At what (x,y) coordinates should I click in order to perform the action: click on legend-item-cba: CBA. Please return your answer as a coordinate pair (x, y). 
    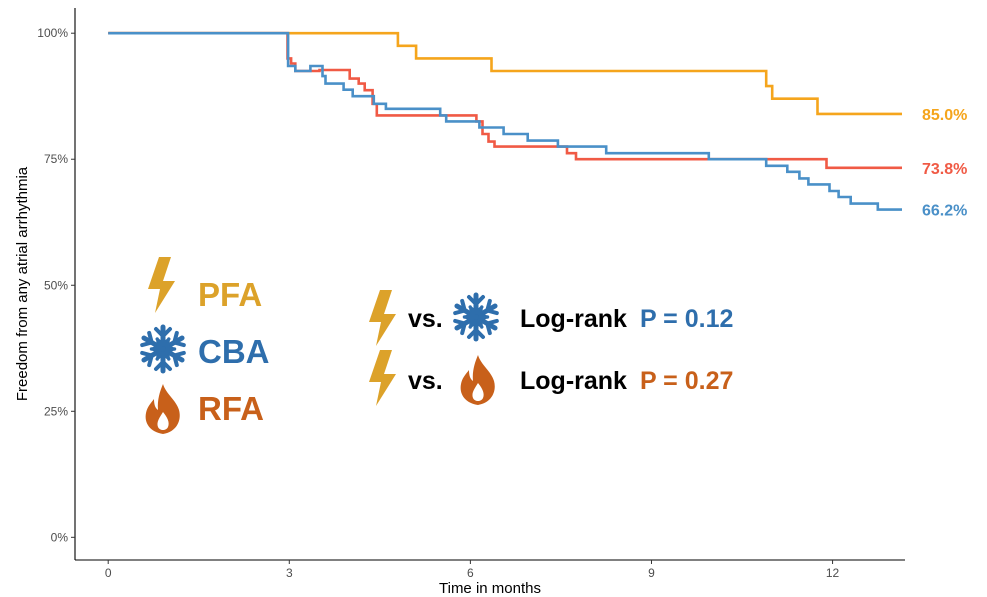
    Looking at the image, I should click on (205, 349).